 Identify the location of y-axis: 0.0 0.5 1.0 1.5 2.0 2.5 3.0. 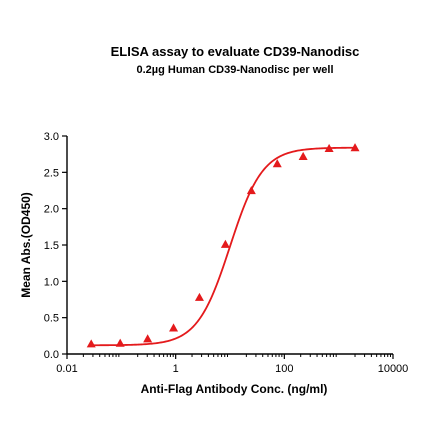
(56, 246).